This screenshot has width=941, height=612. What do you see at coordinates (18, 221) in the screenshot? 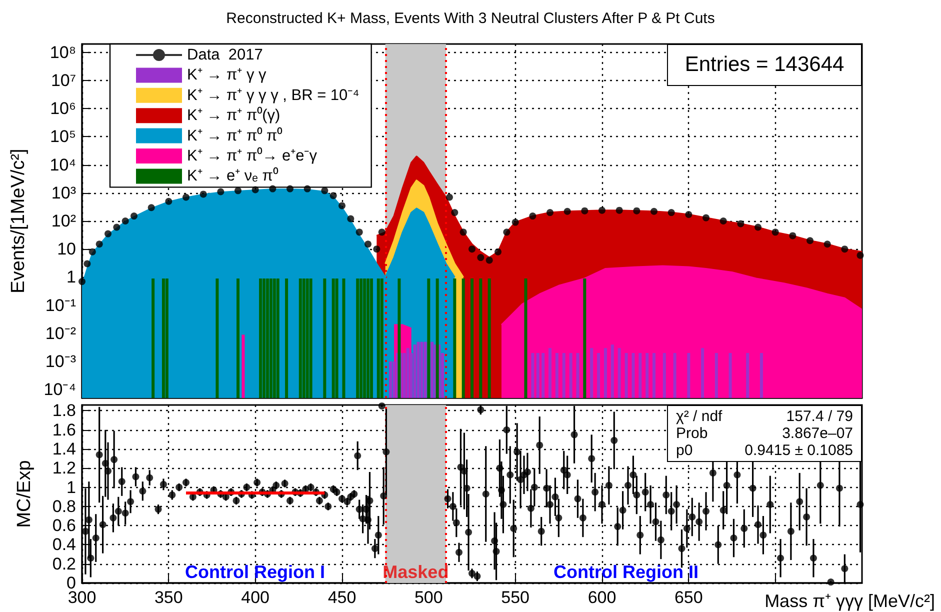
I see `y-axis-title: Events/[1MeV/c²]` at bounding box center [18, 221].